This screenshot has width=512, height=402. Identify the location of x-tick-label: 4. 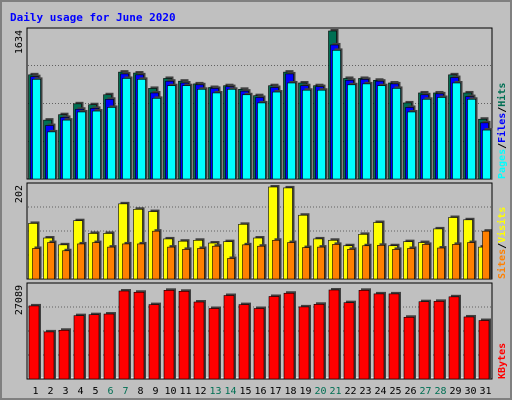
(80, 391).